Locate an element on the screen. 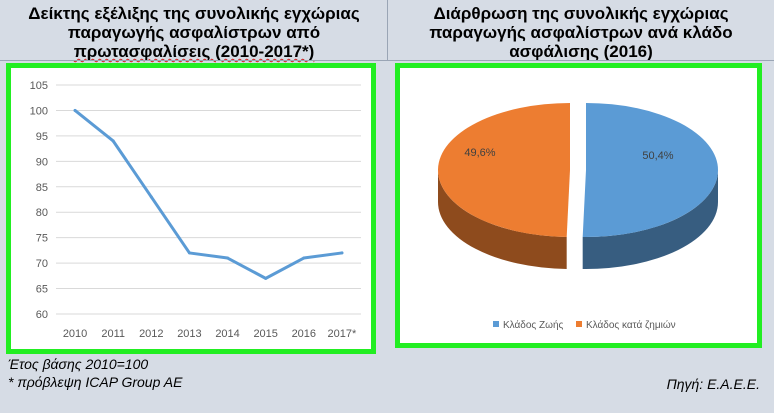 The image size is (774, 413). legend-label: Κλάδος κατά ζημιών is located at coordinates (631, 325).